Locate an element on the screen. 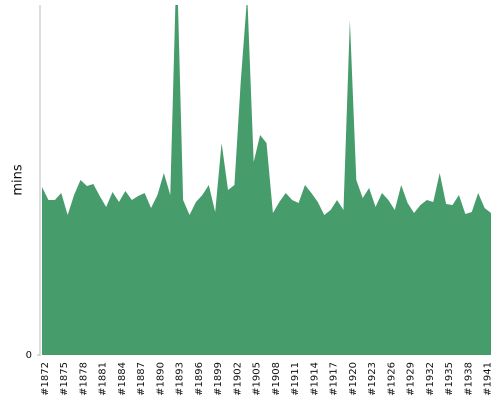 This screenshot has height=400, width=500. x-tick-label: #1929 is located at coordinates (411, 379).